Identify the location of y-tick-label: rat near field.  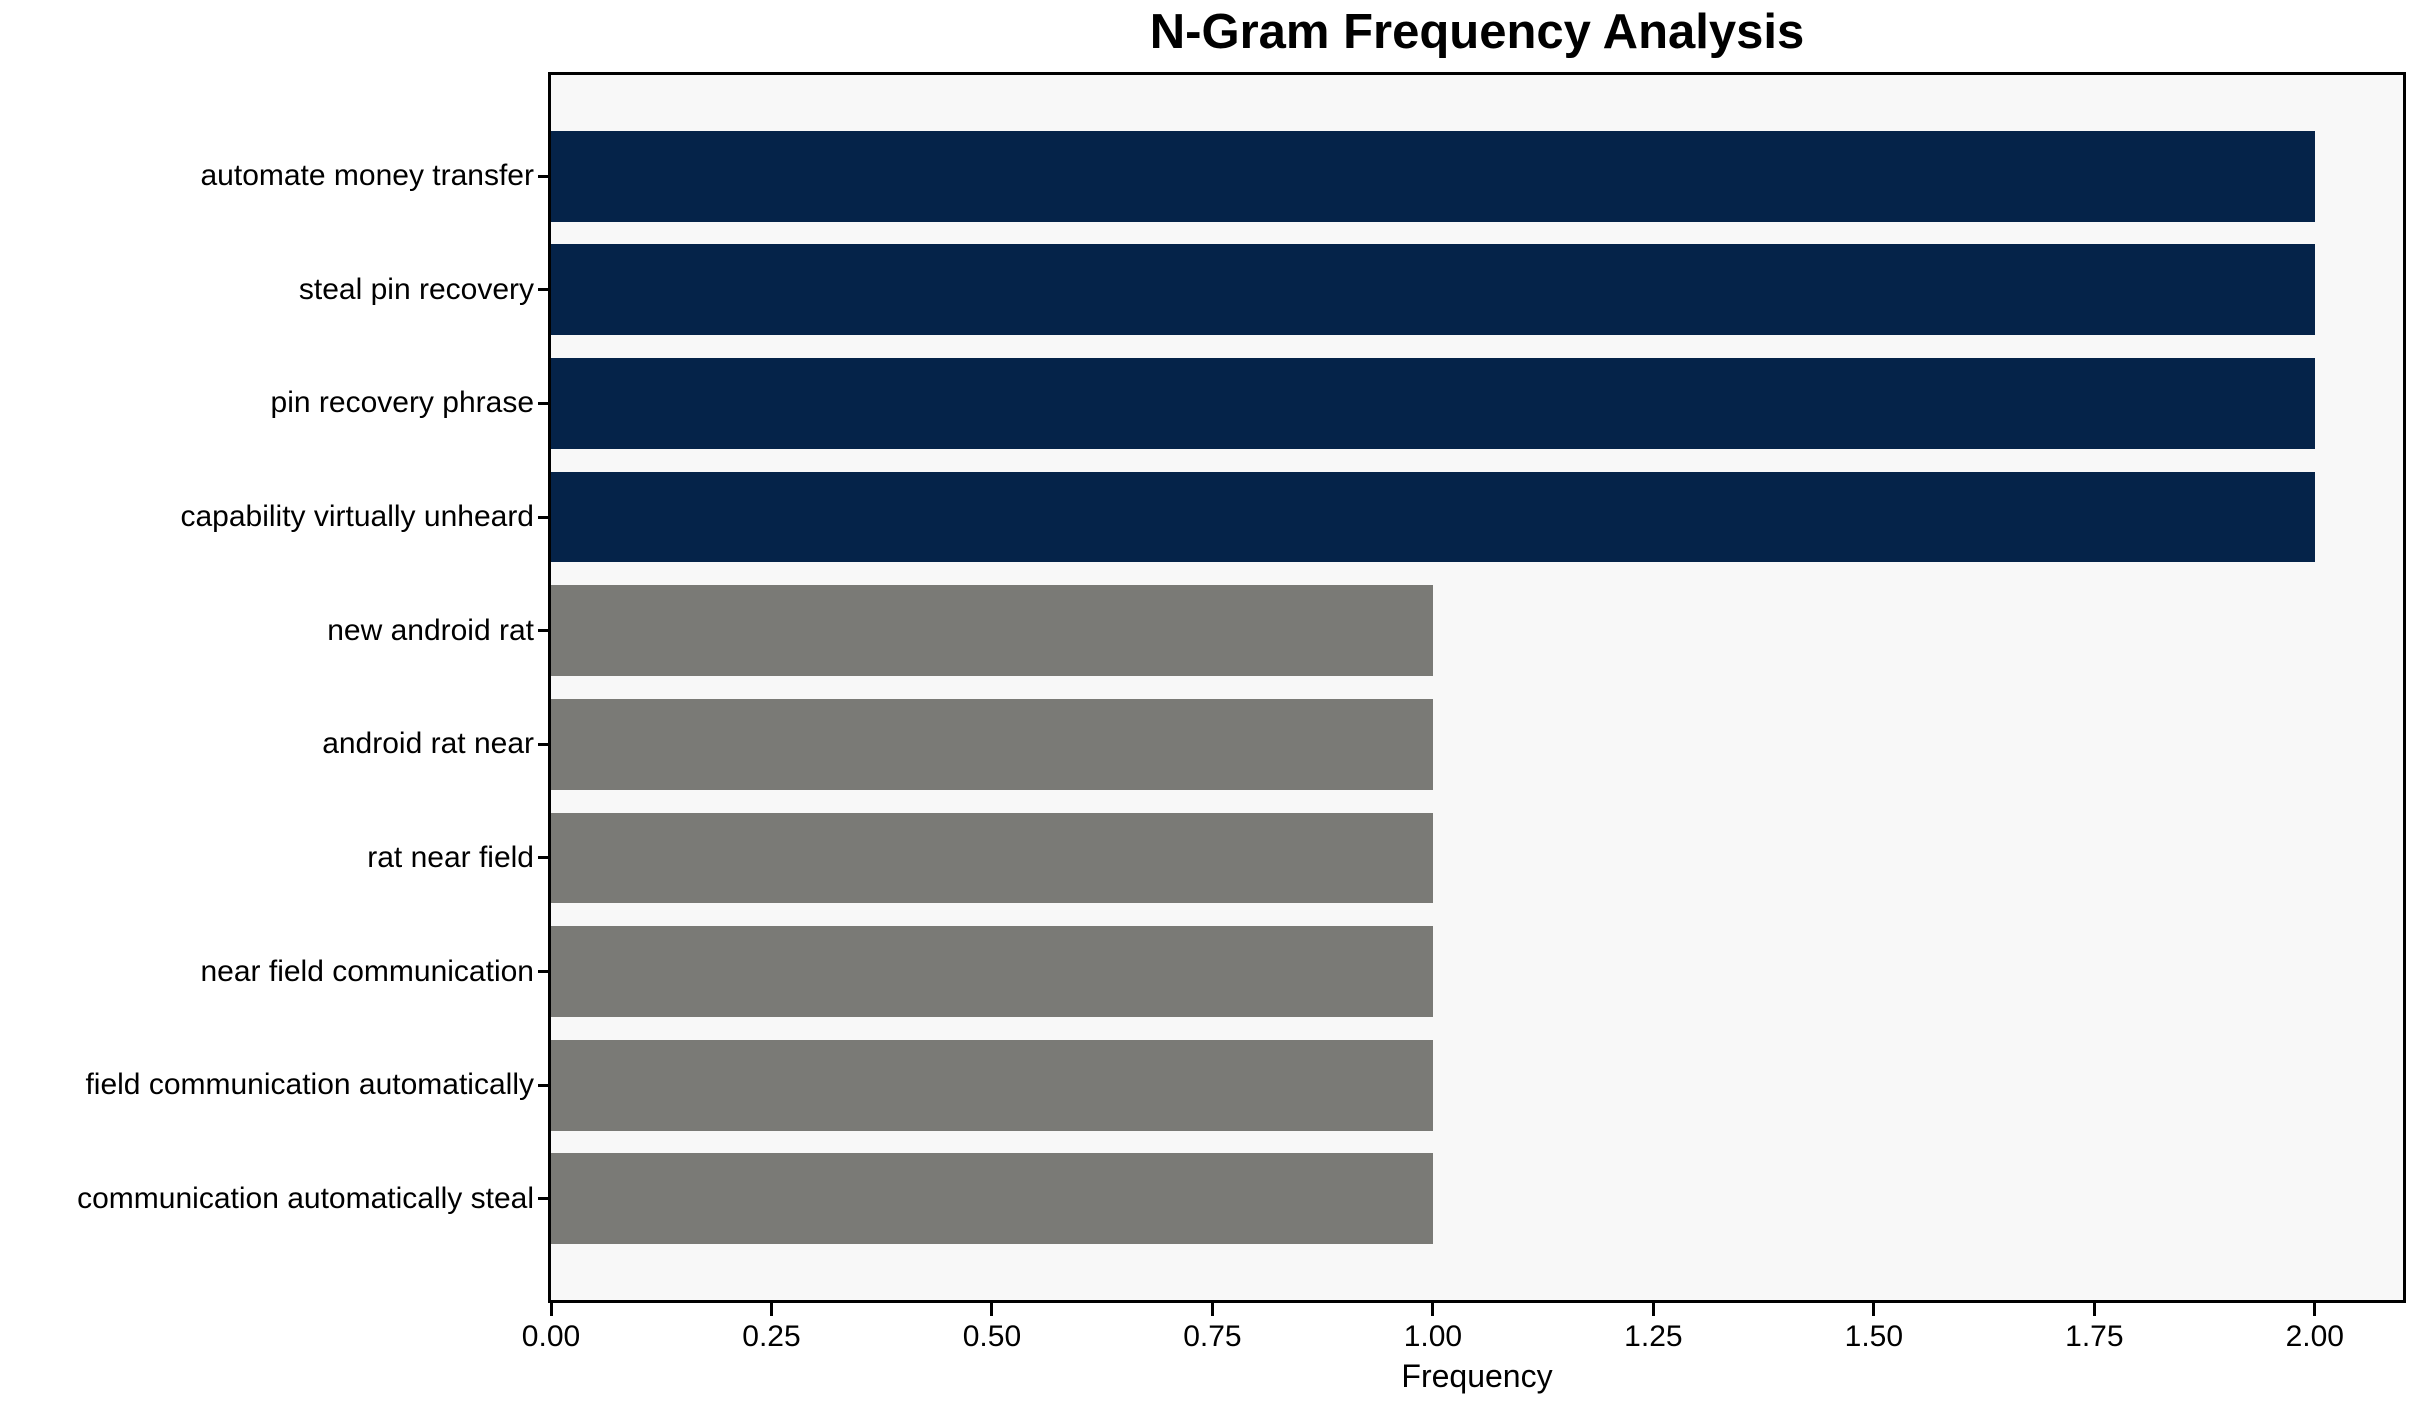
(450, 857).